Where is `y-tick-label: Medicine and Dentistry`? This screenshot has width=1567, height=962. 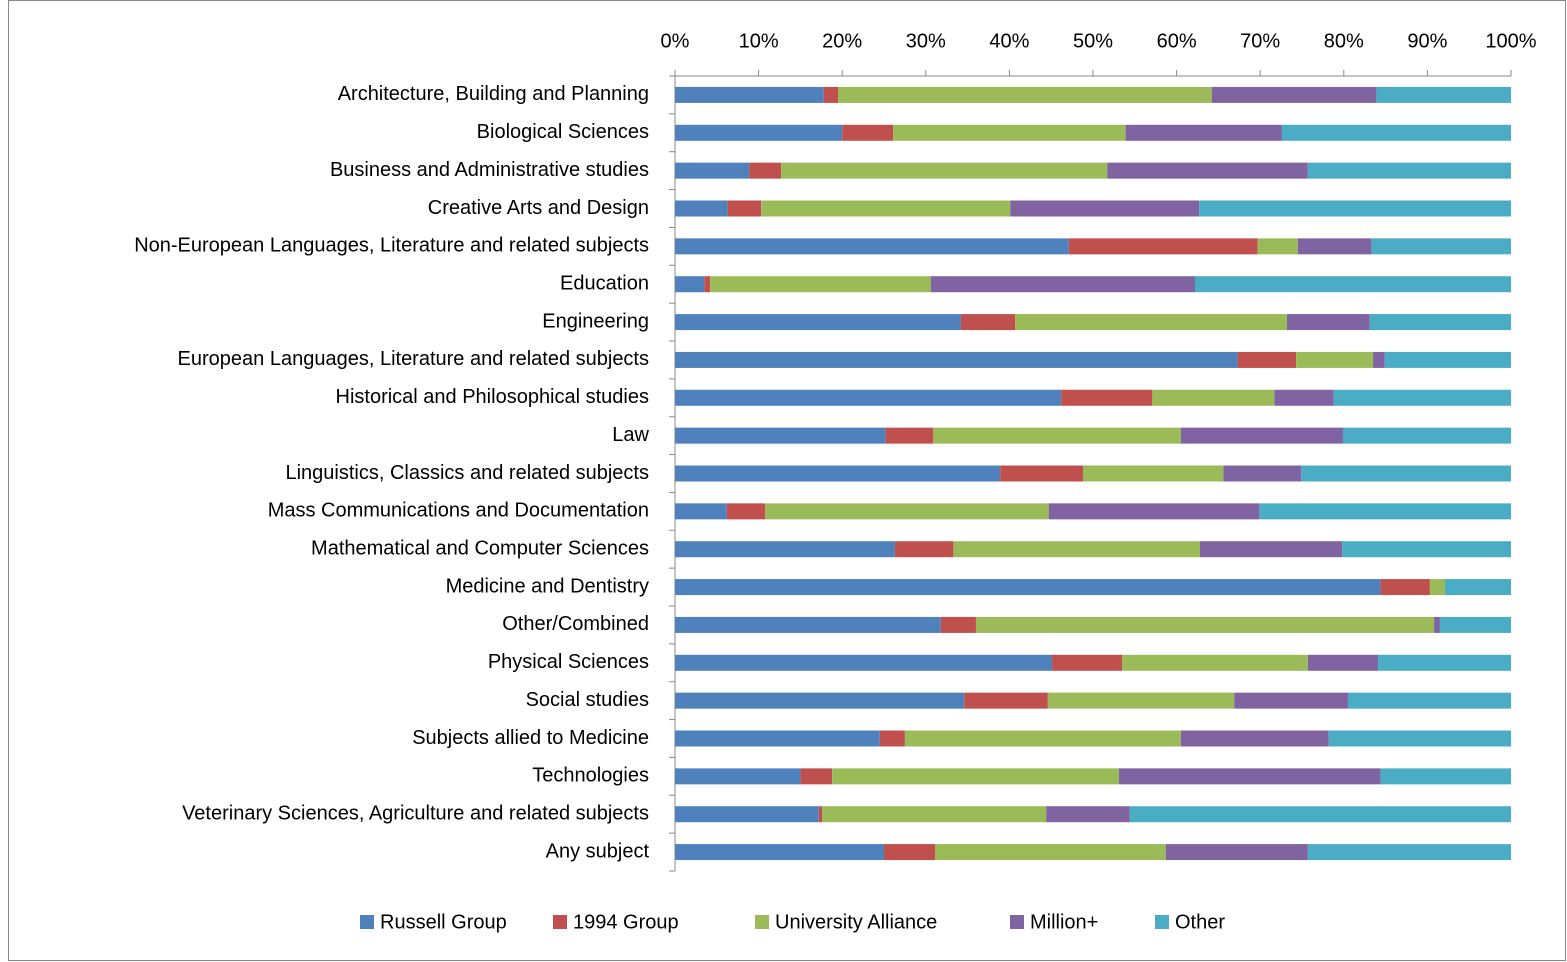 y-tick-label: Medicine and Dentistry is located at coordinates (547, 586).